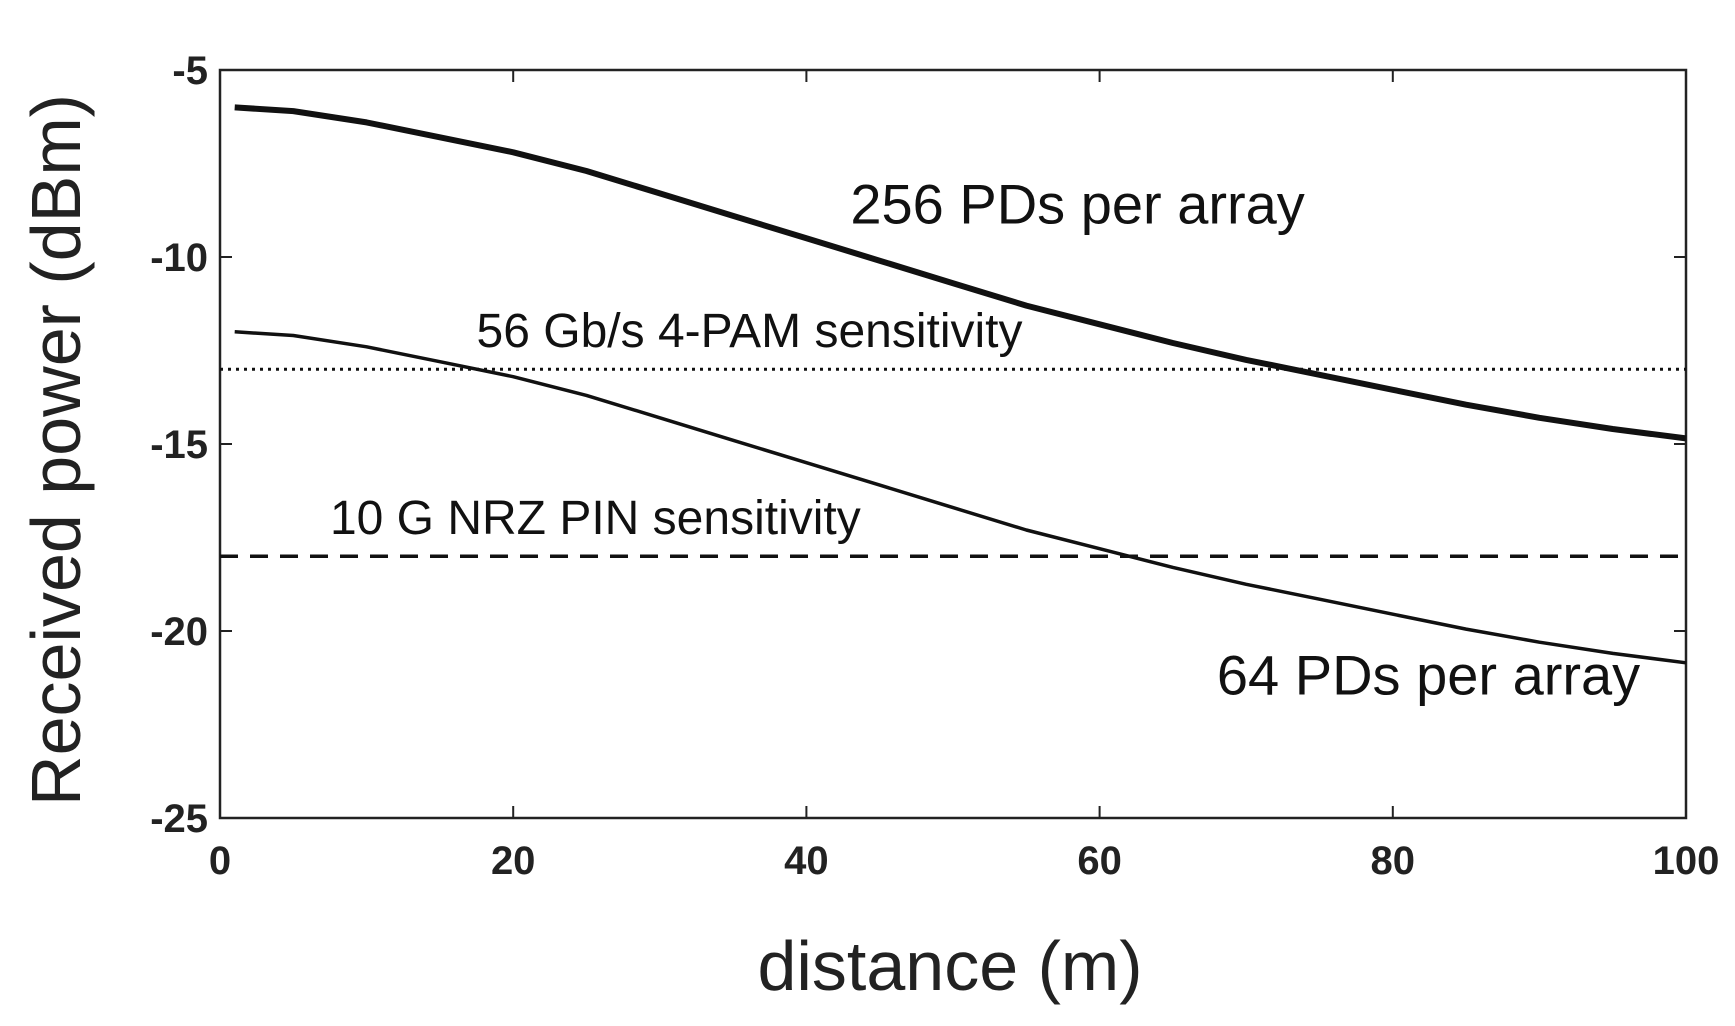 The width and height of the screenshot is (1735, 1026). What do you see at coordinates (179, 258) in the screenshot?
I see `y-tick-label: -10` at bounding box center [179, 258].